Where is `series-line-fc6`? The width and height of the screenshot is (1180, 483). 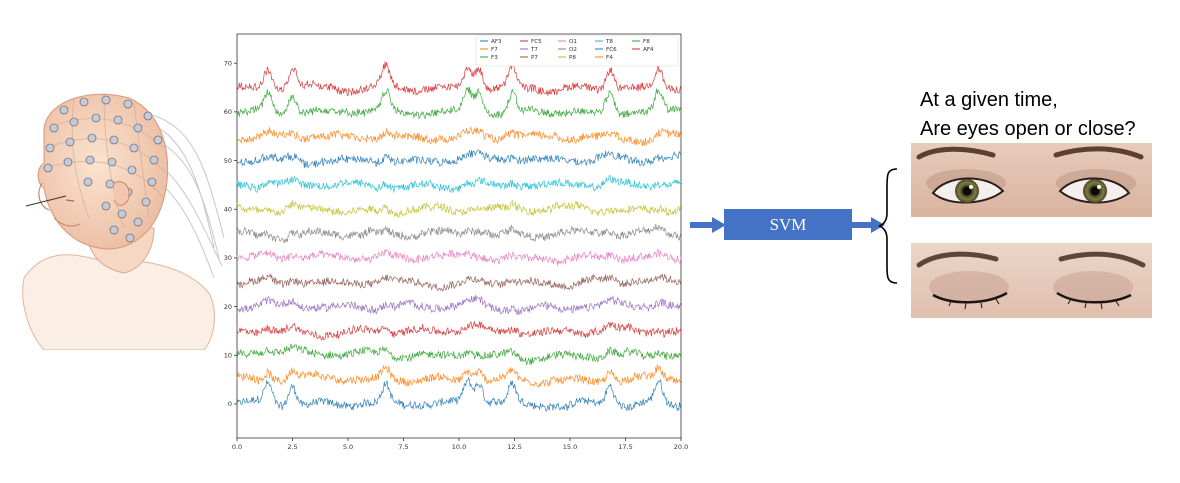
series-line-fc6 is located at coordinates (459, 159).